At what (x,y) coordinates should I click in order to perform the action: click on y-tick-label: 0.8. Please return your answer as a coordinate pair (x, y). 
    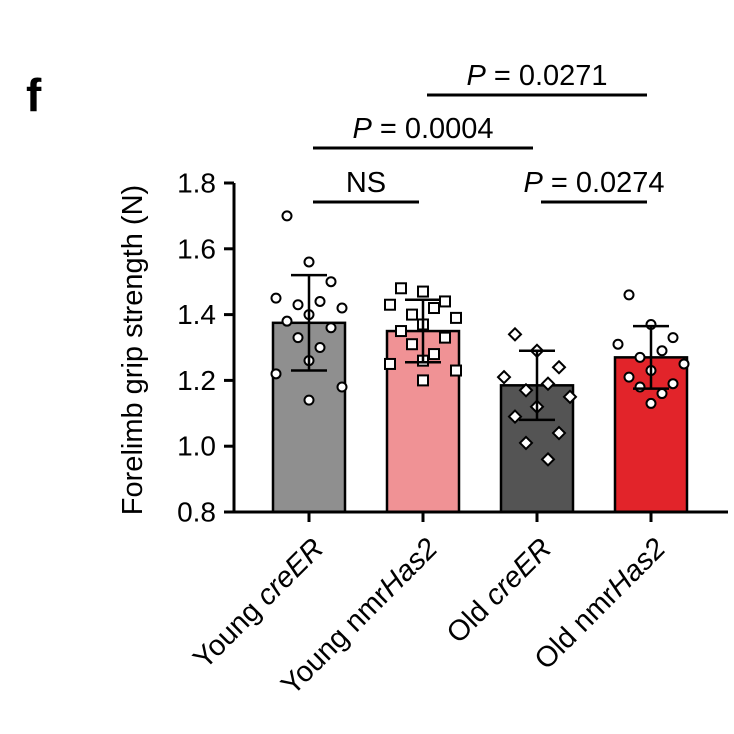
    Looking at the image, I should click on (196, 512).